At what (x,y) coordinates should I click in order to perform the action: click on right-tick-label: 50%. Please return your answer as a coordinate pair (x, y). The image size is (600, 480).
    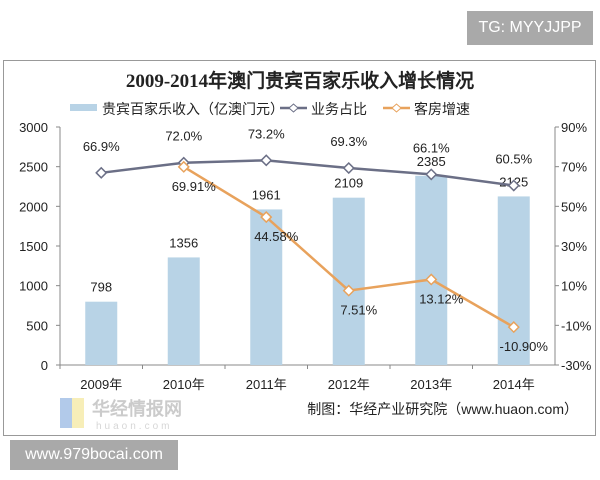
    Looking at the image, I should click on (574, 206).